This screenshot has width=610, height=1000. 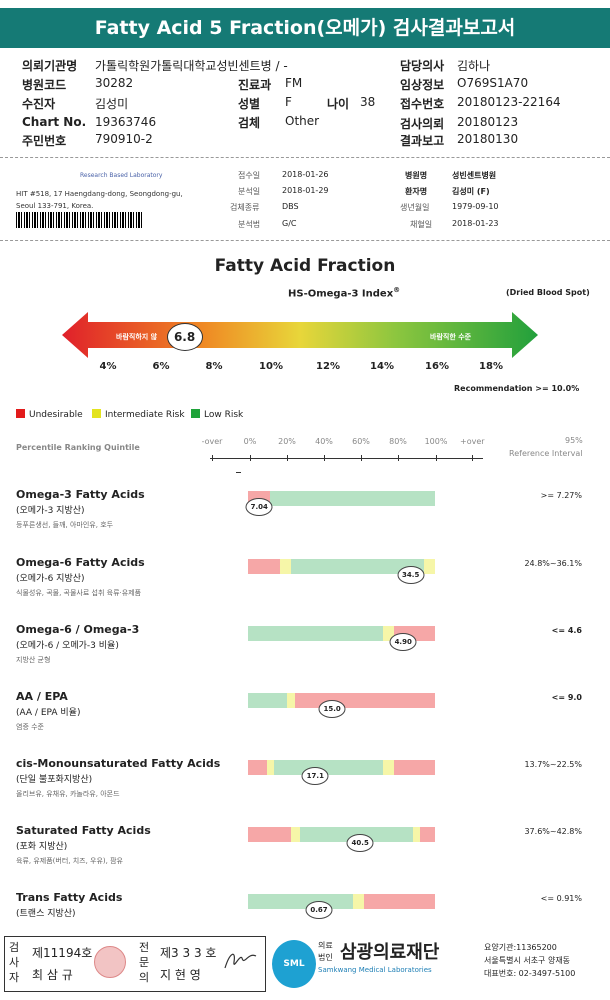 What do you see at coordinates (574, 440) in the screenshot?
I see `ref-header: 95%` at bounding box center [574, 440].